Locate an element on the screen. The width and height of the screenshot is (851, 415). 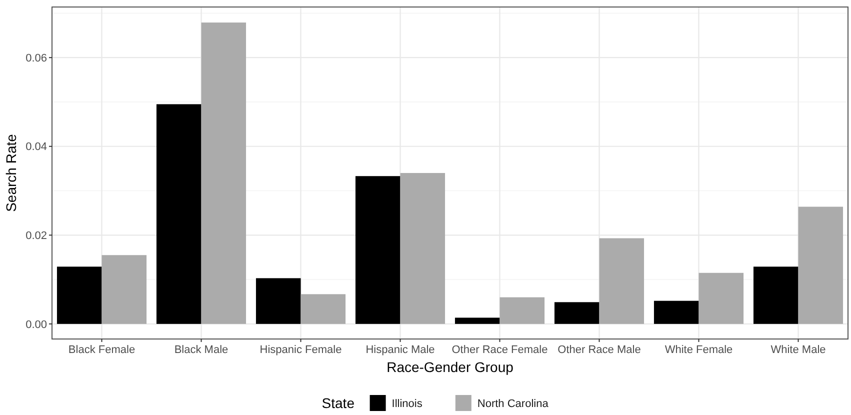
x-tick-label: Other Race Male is located at coordinates (599, 350).